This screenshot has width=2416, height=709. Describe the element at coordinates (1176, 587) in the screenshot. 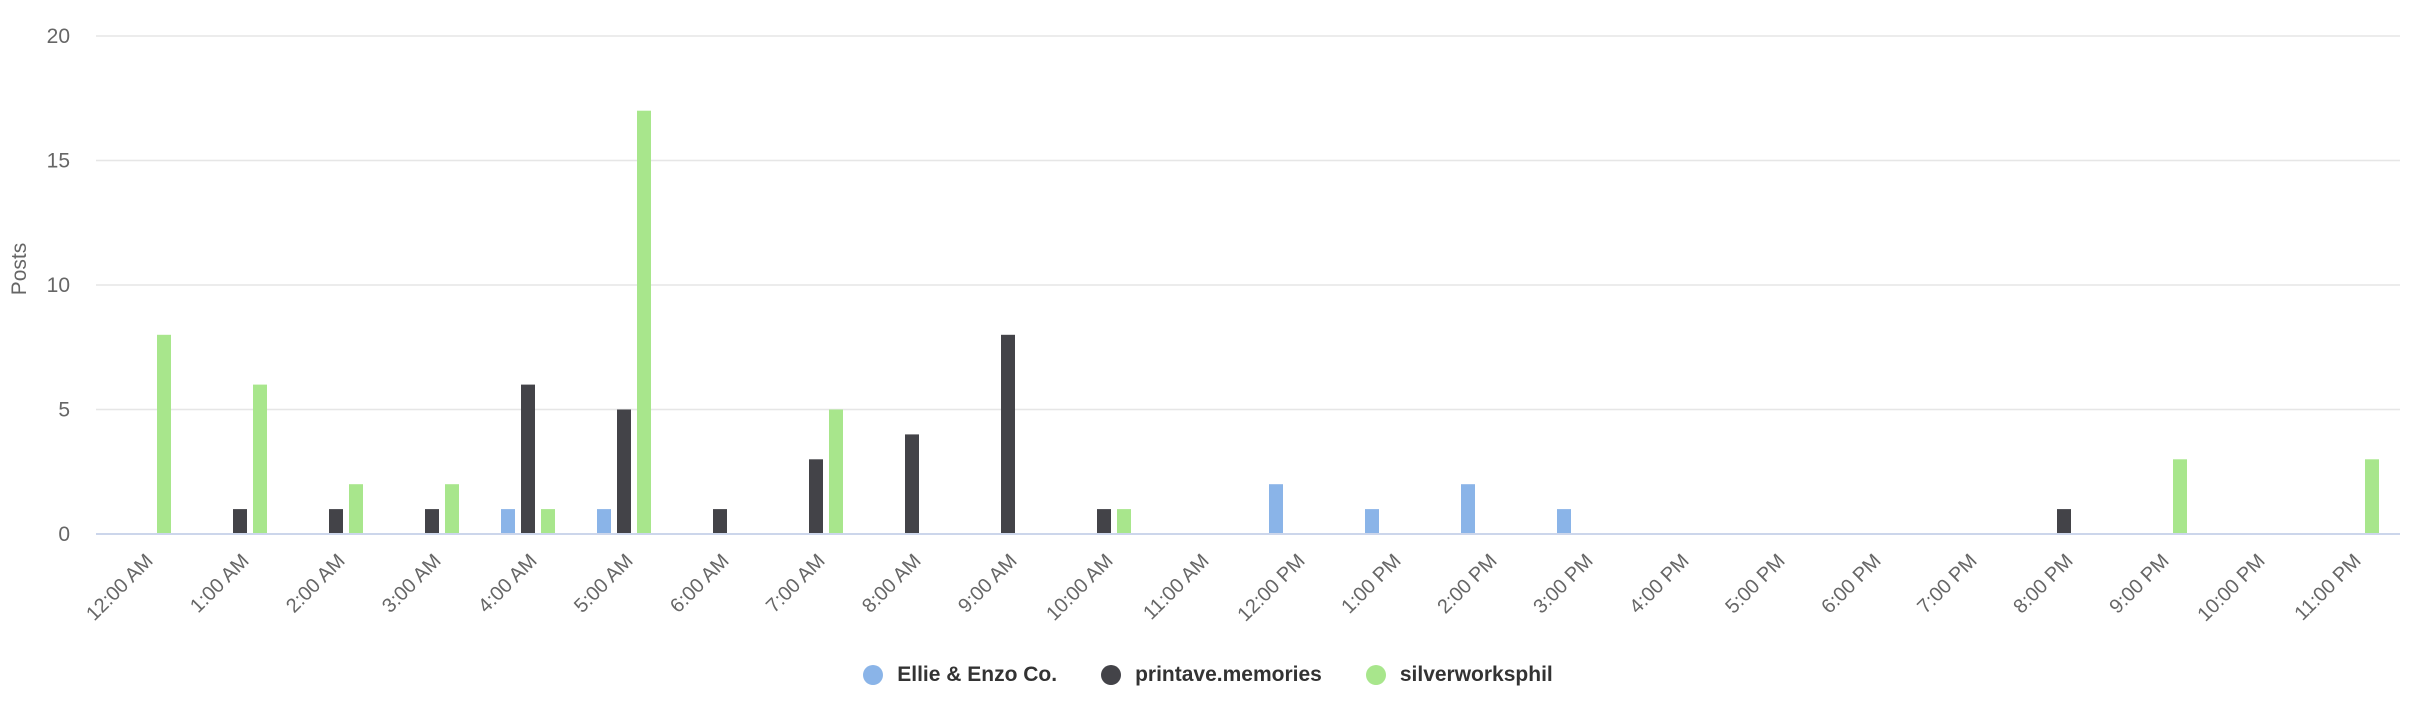

I see `x-tick-label: 11:00 AM` at that location.